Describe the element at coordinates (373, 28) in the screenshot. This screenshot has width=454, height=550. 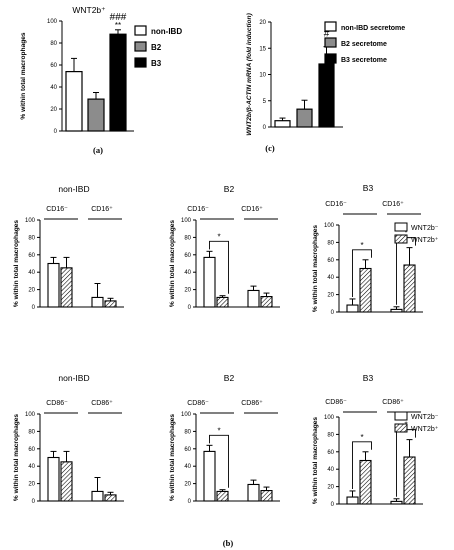
I see `legend-label: non-IBD secretome` at that location.